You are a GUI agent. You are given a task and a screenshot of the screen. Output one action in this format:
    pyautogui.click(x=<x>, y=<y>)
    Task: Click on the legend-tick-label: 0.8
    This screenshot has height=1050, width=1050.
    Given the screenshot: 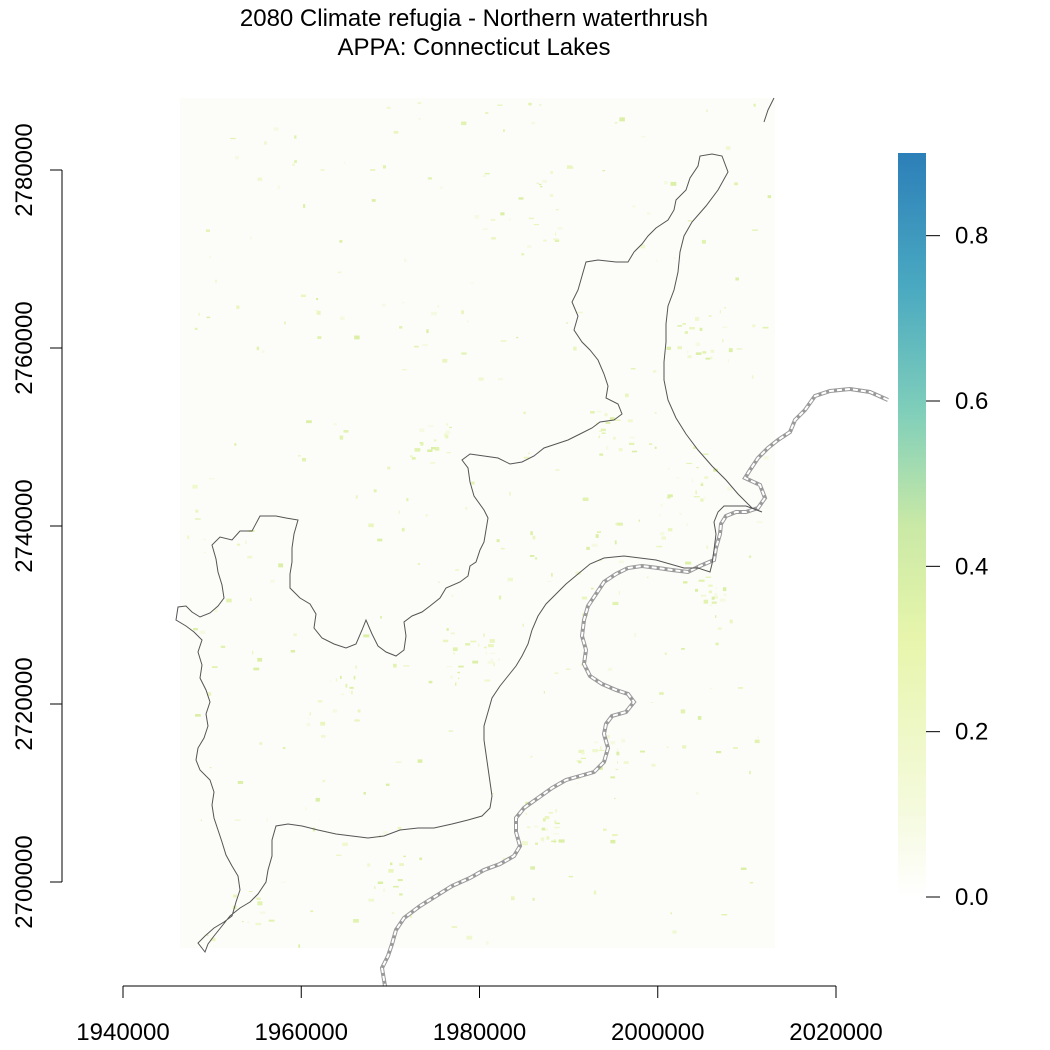 What is the action you would take?
    pyautogui.click(x=971, y=236)
    